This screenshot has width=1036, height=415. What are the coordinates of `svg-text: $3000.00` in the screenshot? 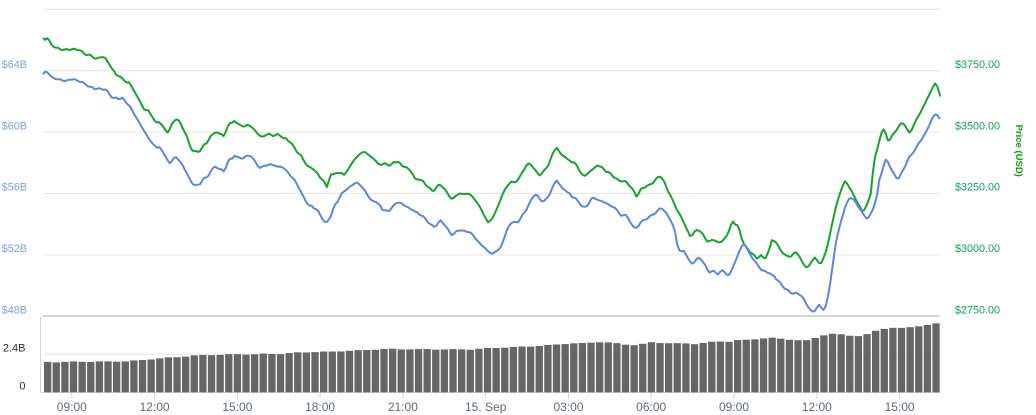 It's located at (977, 249).